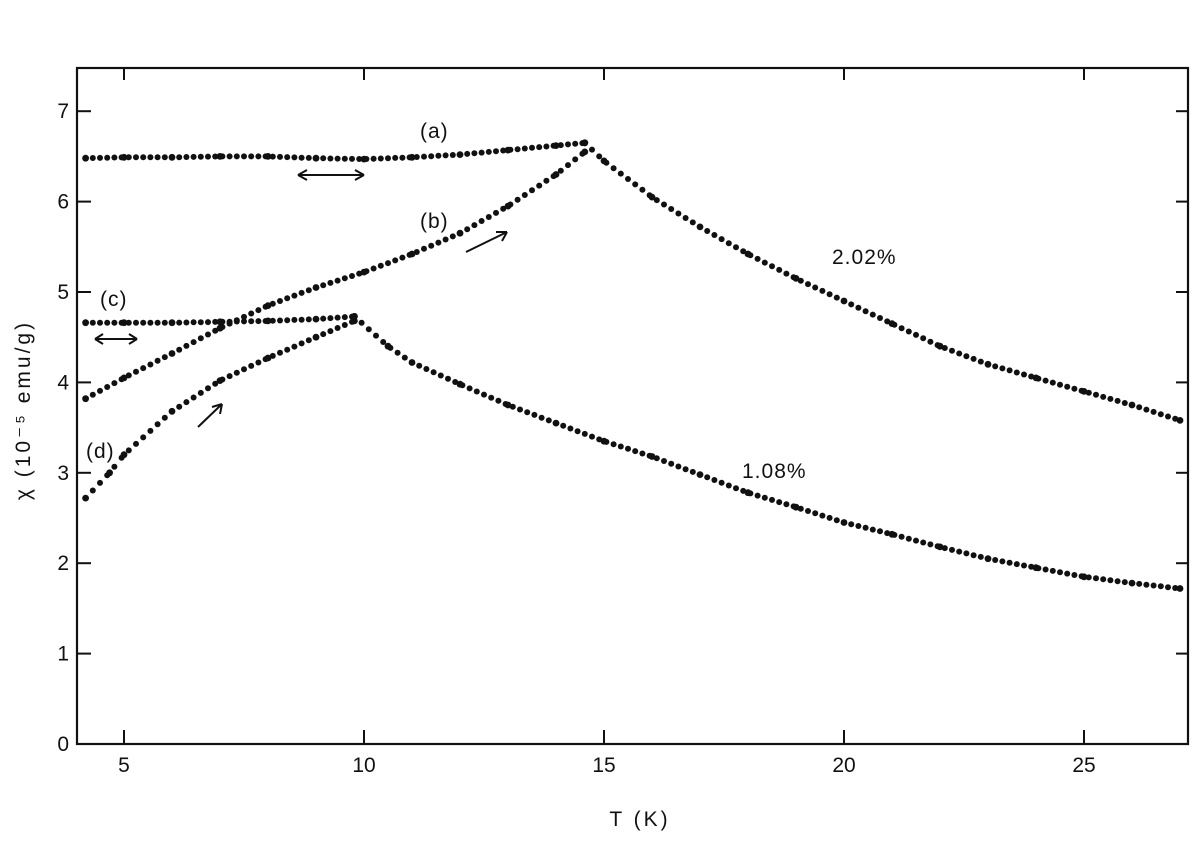 The image size is (1193, 846). I want to click on y-tick-label: 2, so click(63, 563).